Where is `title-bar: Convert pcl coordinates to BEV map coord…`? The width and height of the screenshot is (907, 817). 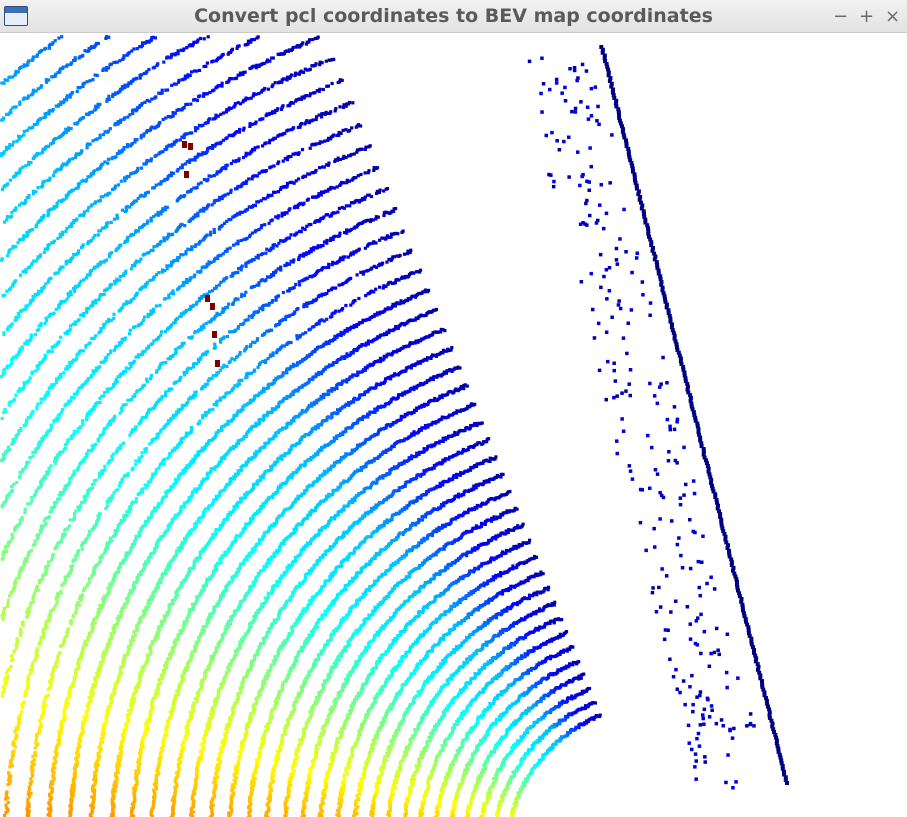 title-bar: Convert pcl coordinates to BEV map coord… is located at coordinates (453, 16).